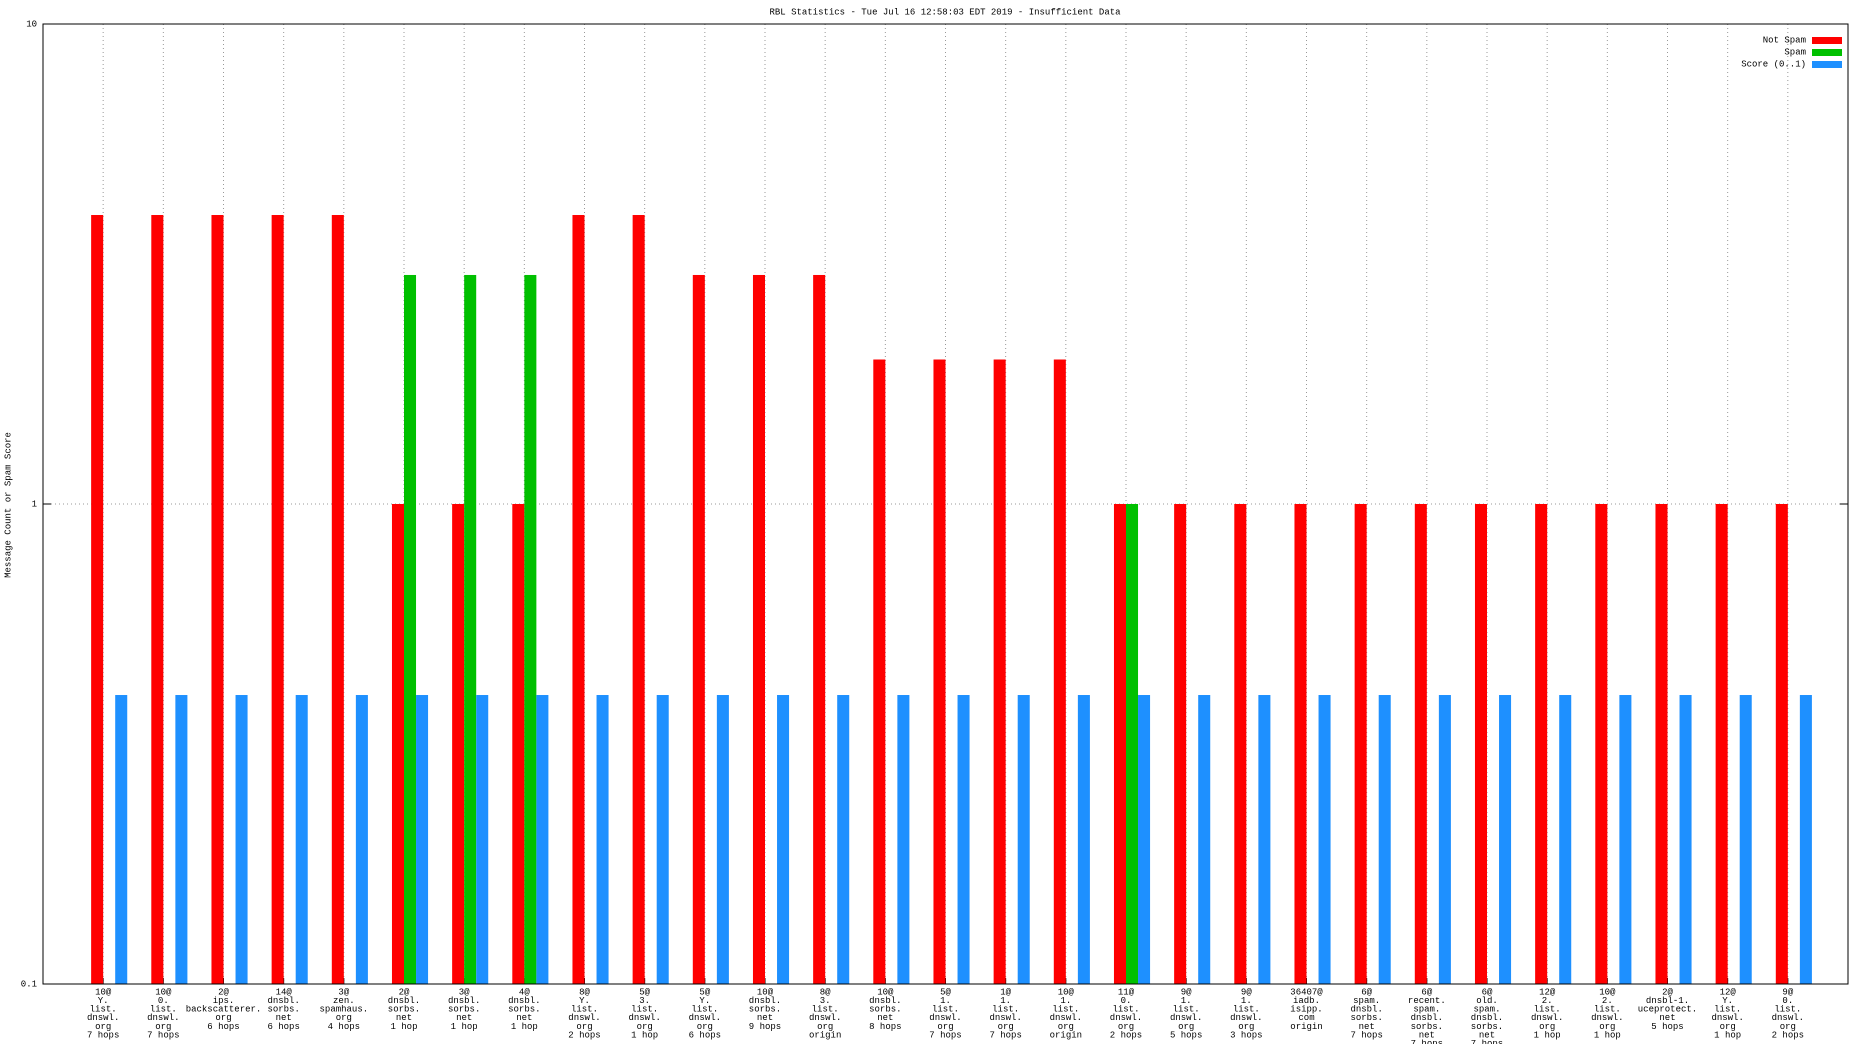 The height and width of the screenshot is (1044, 1856). I want to click on x-tick-label: 8 hops, so click(885, 1027).